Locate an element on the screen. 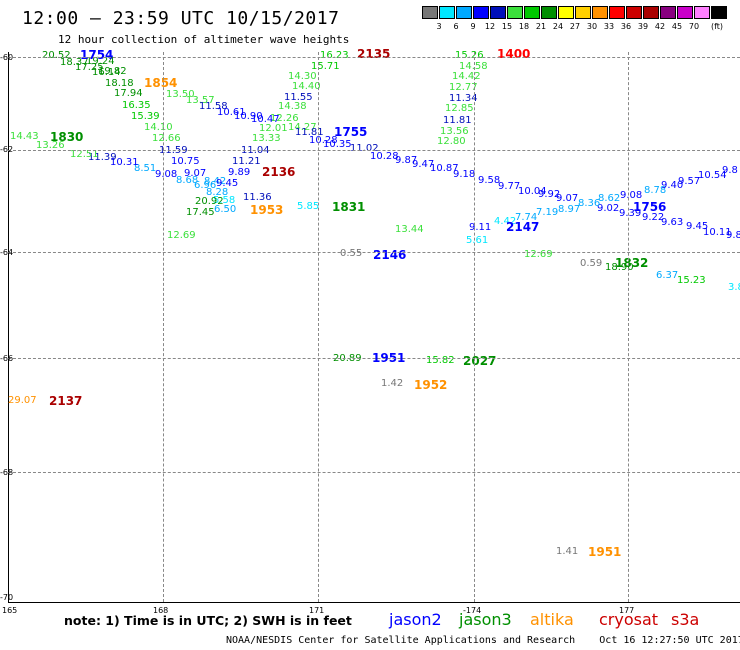 This screenshot has height=650, width=740. swh-reading: 7.19 is located at coordinates (547, 212).